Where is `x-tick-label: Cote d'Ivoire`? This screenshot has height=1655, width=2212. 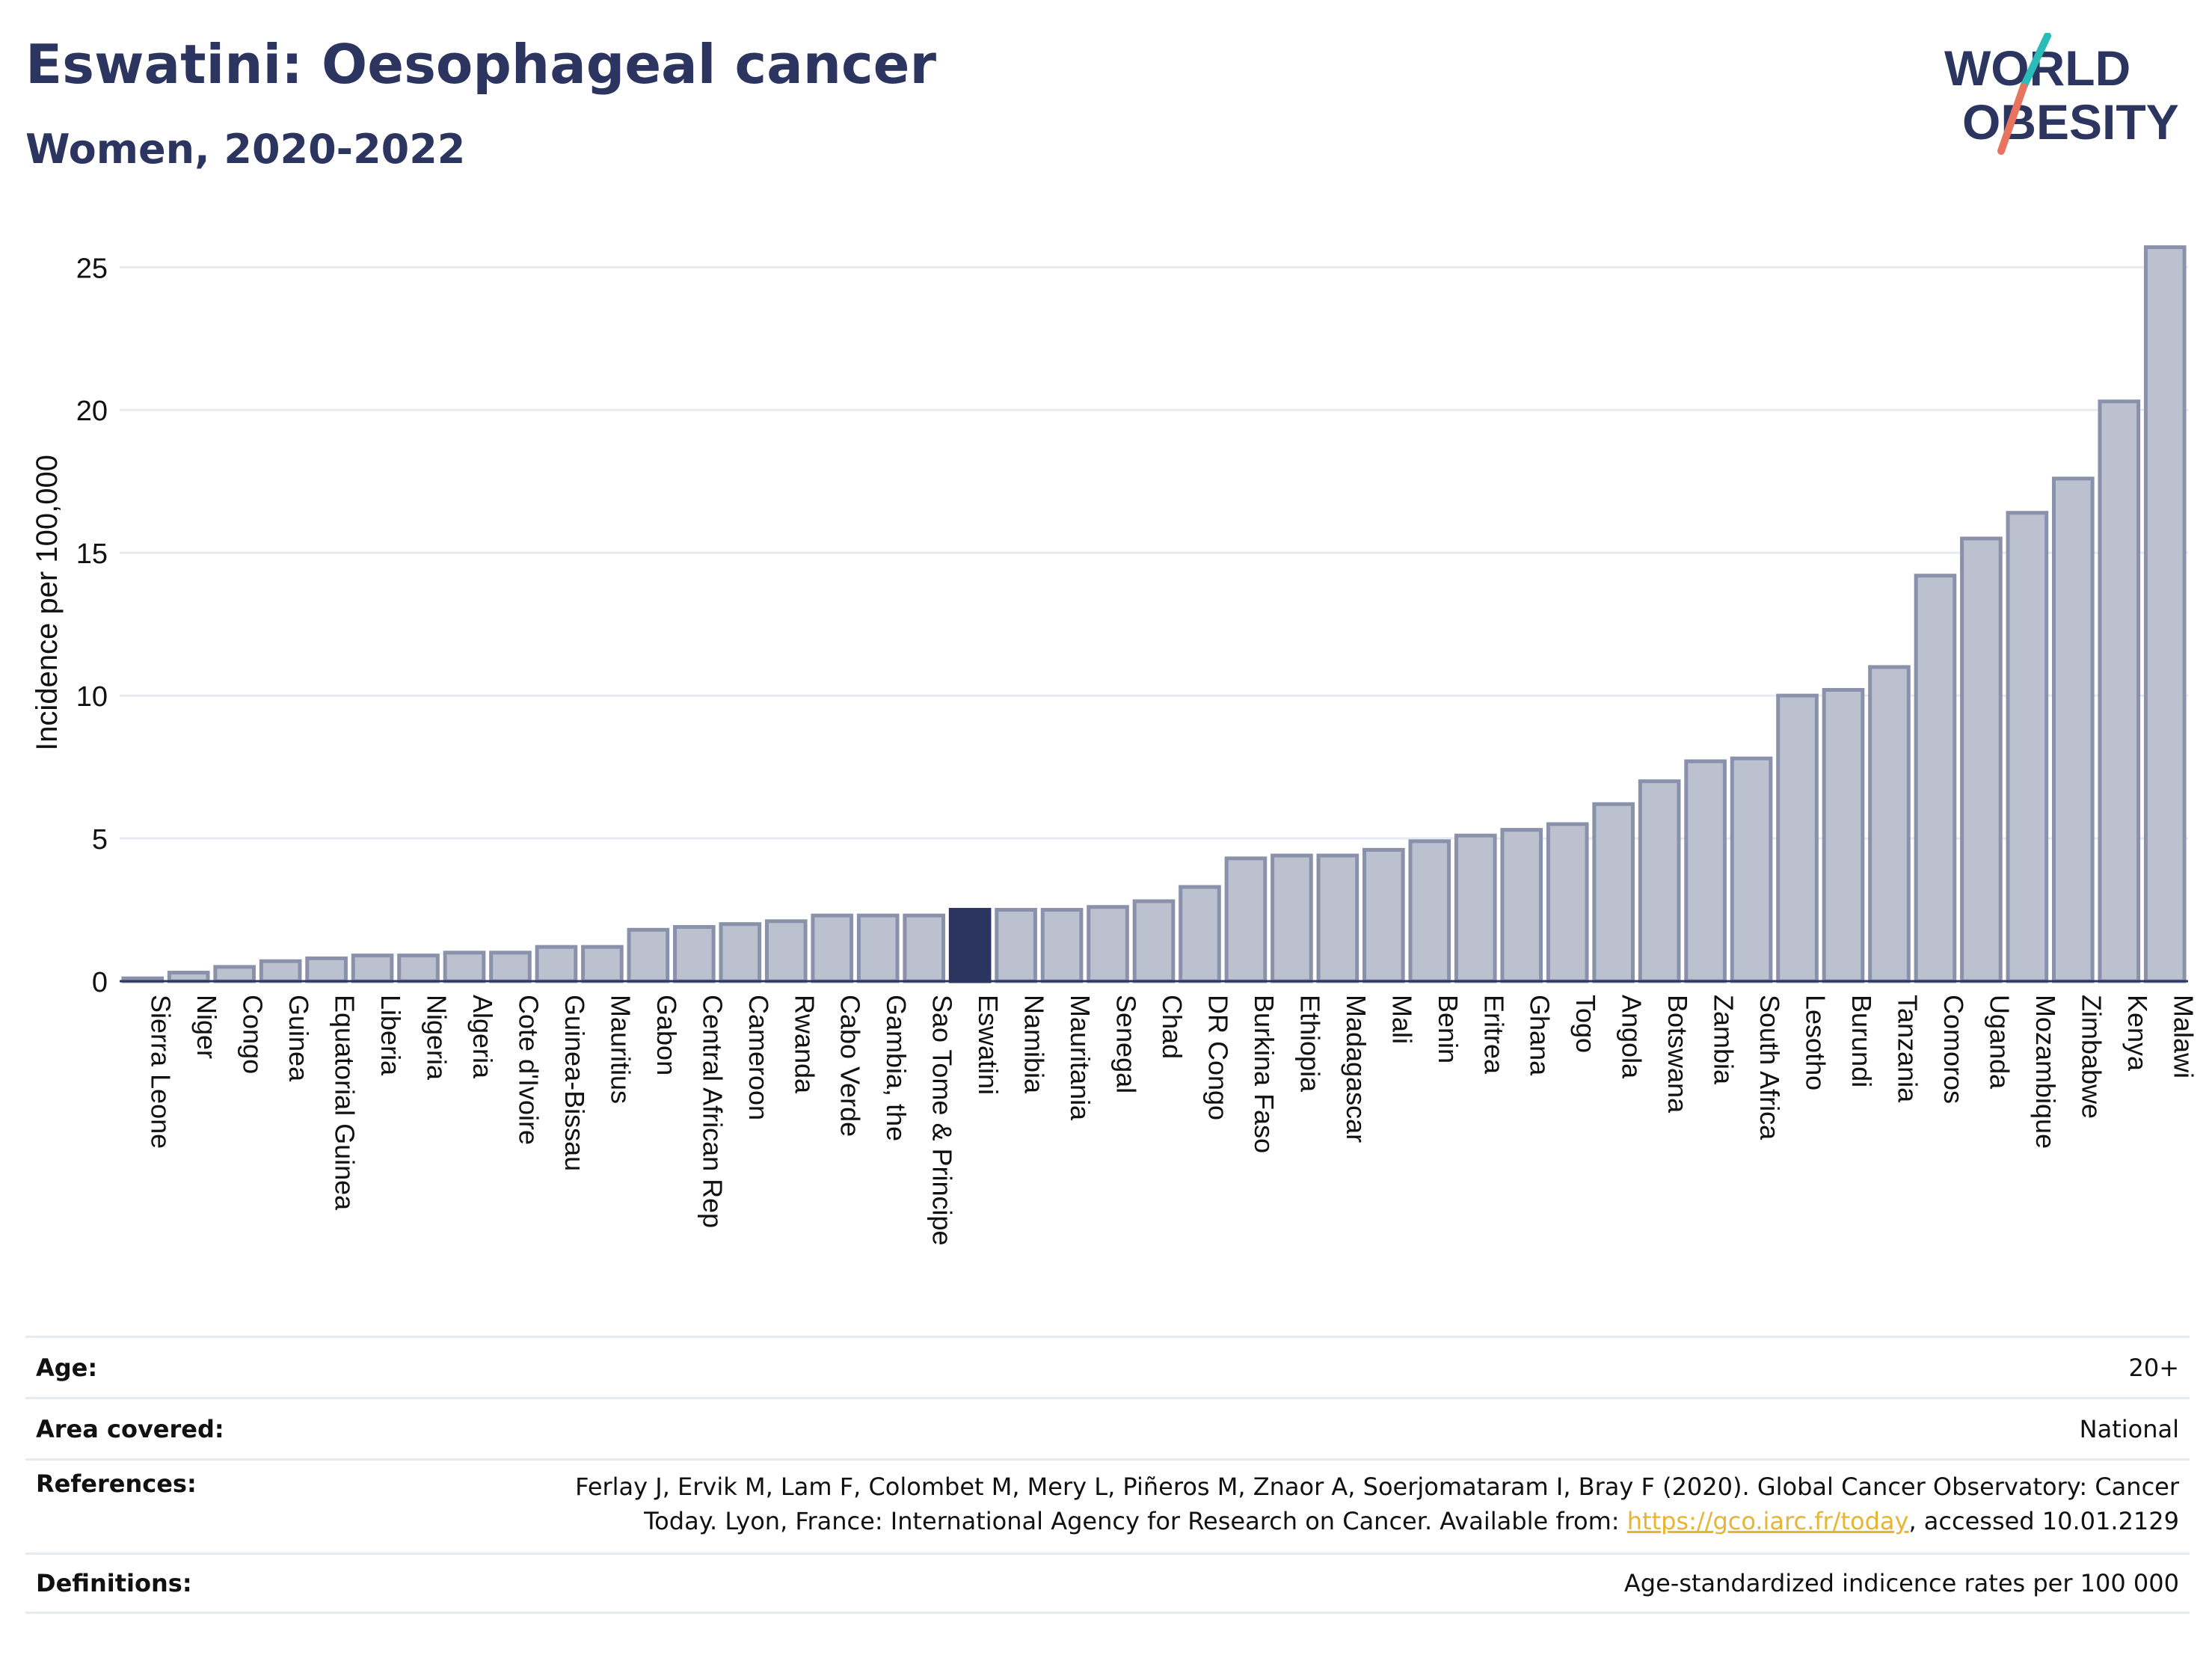
x-tick-label: Cote d'Ivoire is located at coordinates (528, 1070).